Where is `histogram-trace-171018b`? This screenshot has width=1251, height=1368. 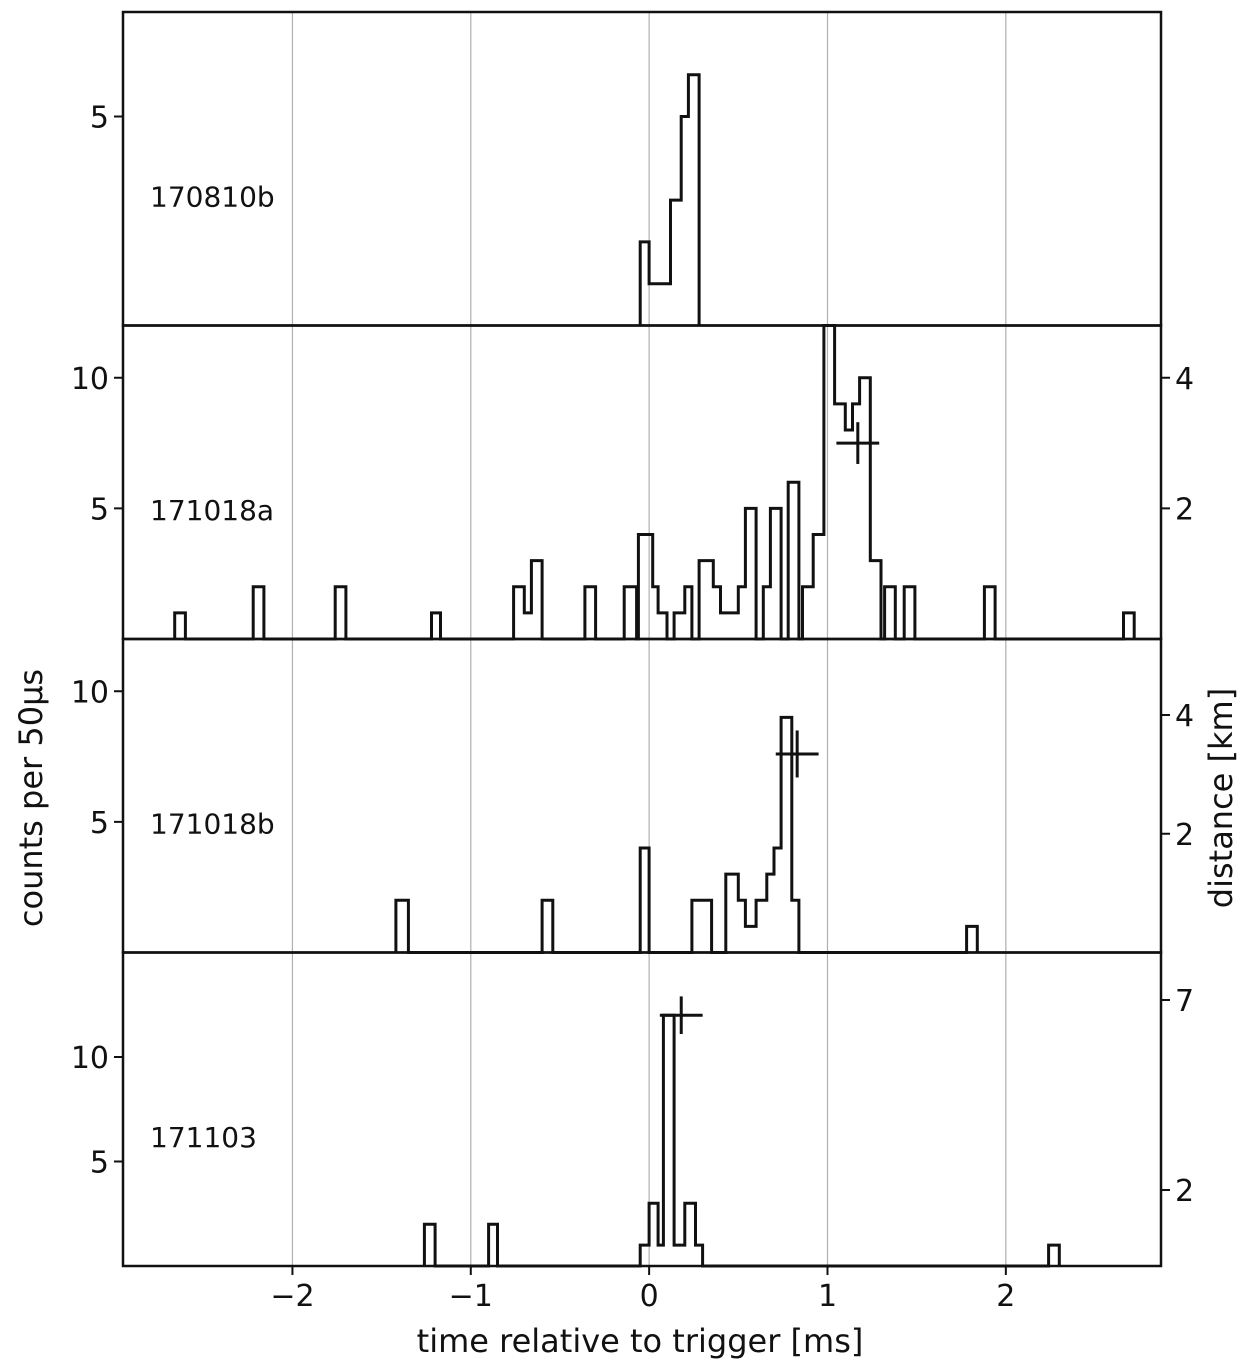 histogram-trace-171018b is located at coordinates (686, 834).